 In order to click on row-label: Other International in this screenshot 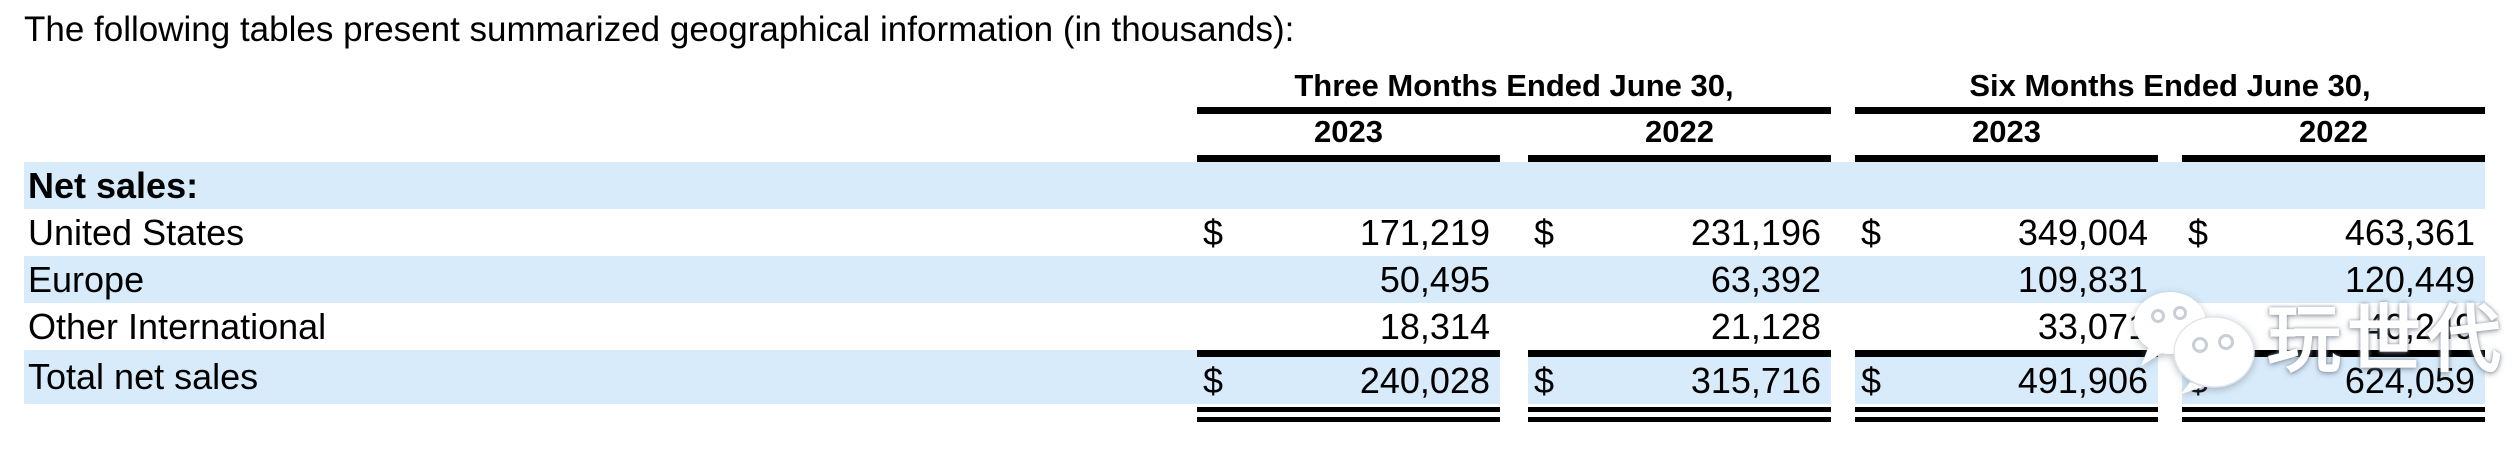, I will do `click(177, 326)`.